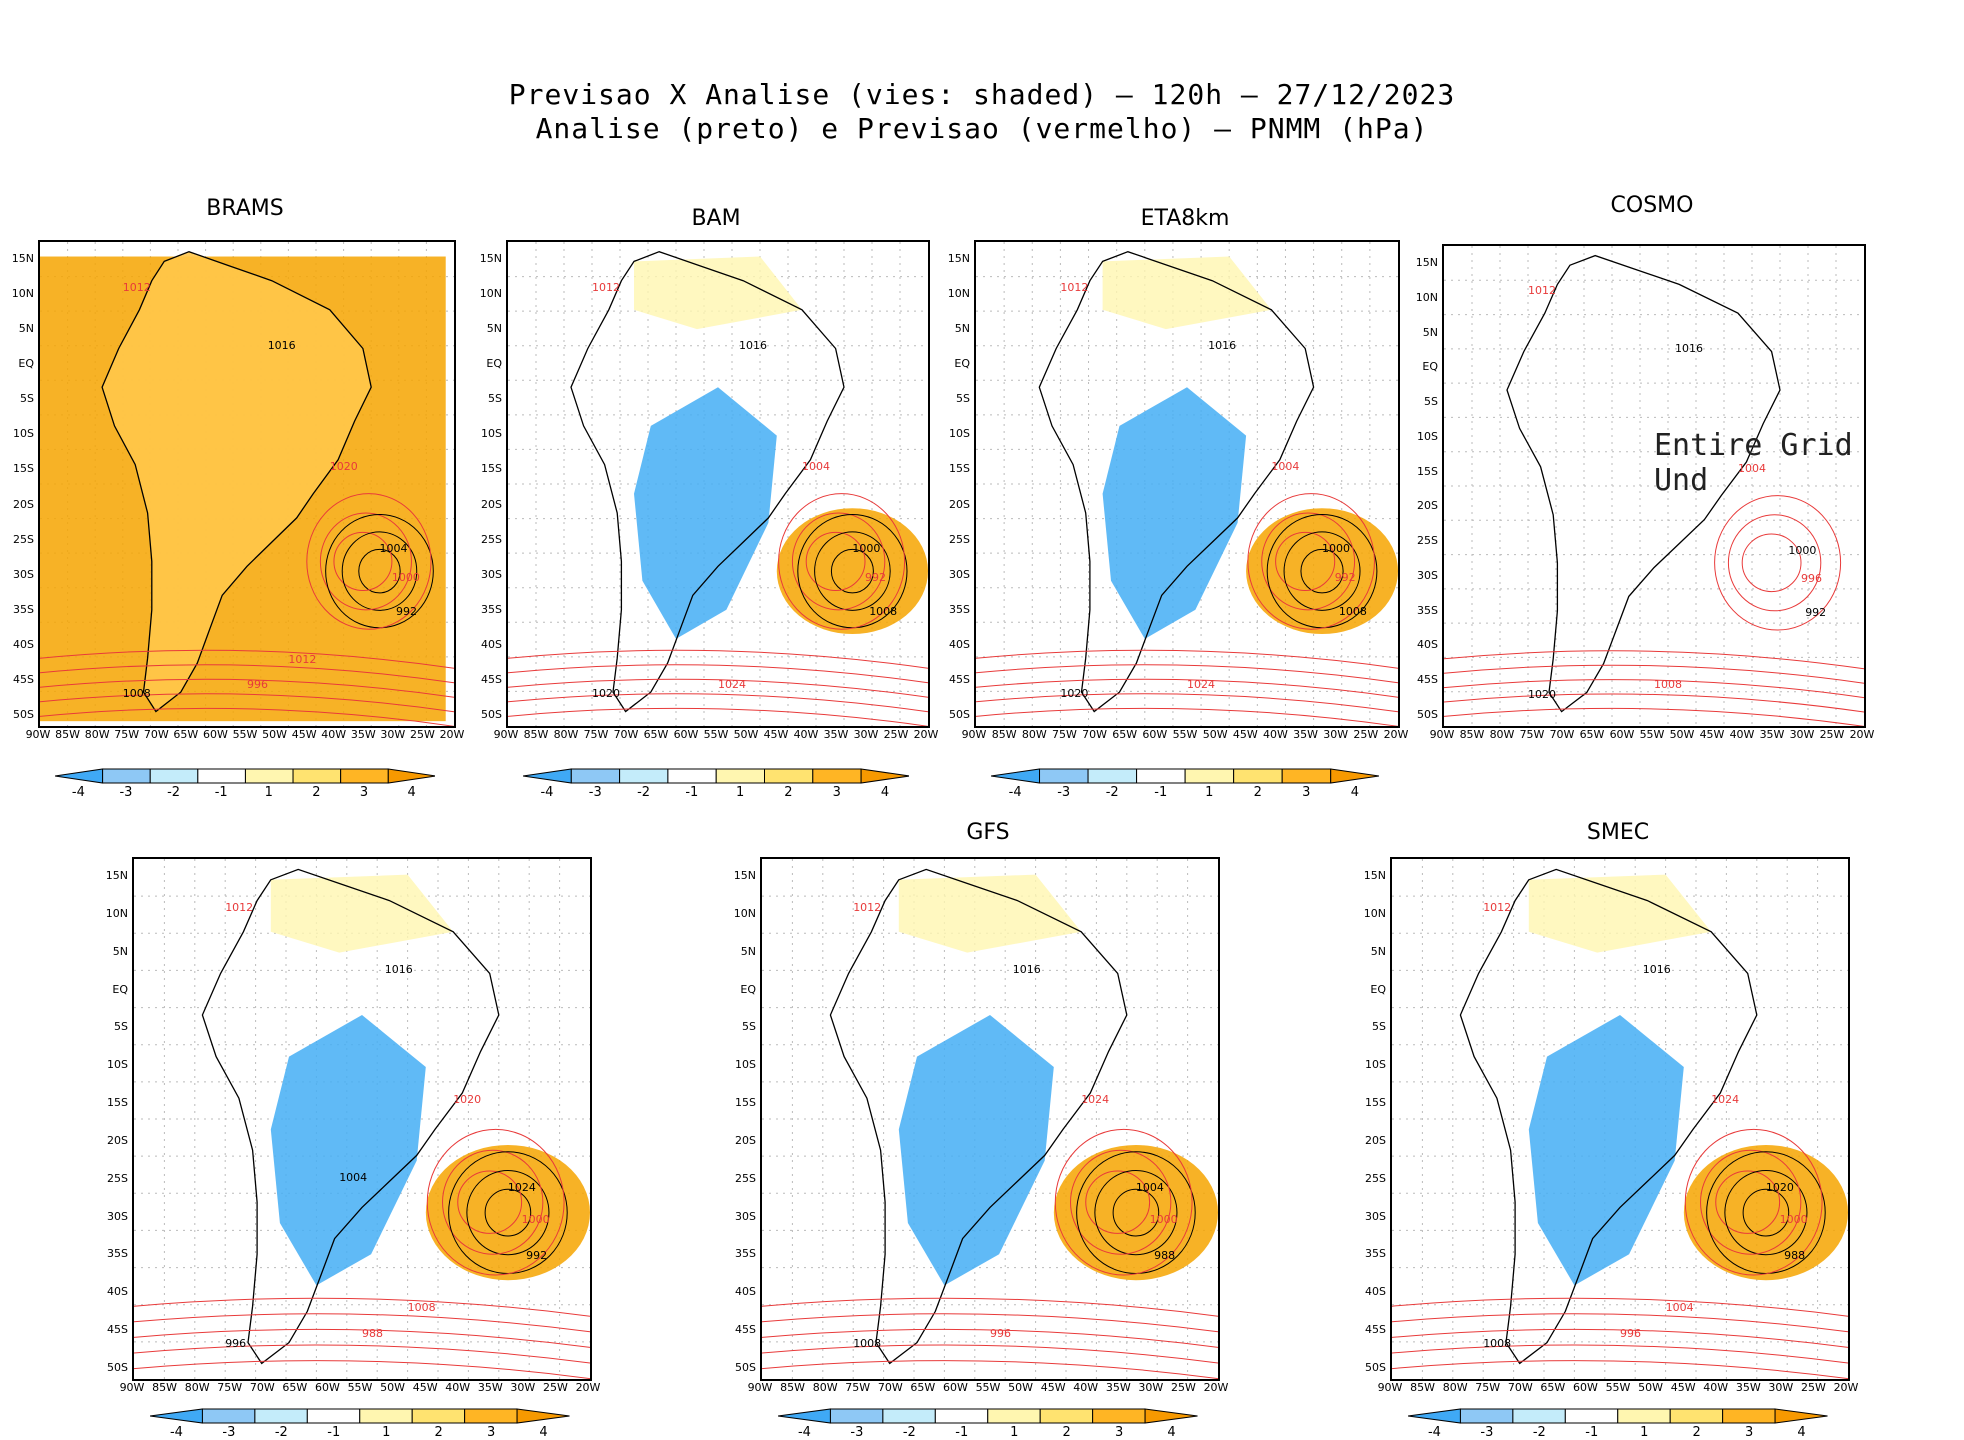 The height and width of the screenshot is (1440, 1964). Describe the element at coordinates (656, 734) in the screenshot. I see `lon-tick-label: 65W` at that location.